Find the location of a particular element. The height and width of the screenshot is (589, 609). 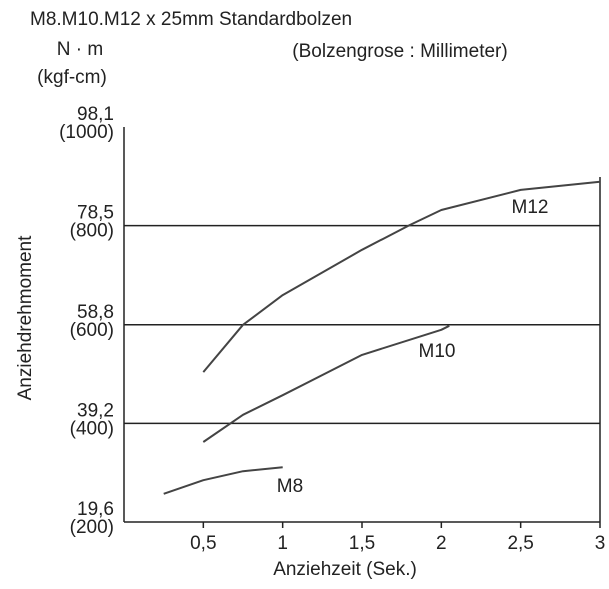

subtitle: (Bolzengrose : Millimeter) is located at coordinates (399, 51).